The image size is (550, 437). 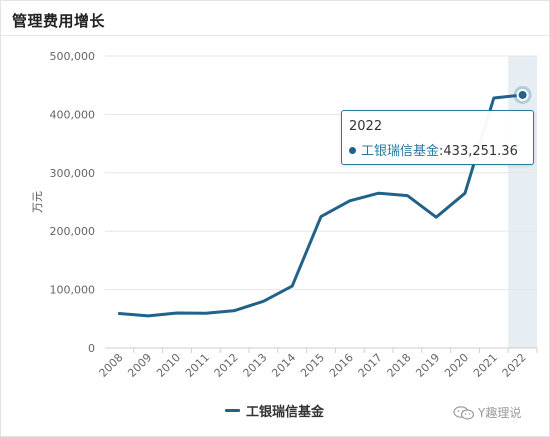 What do you see at coordinates (352, 150) in the screenshot?
I see `tooltip-series-dot` at bounding box center [352, 150].